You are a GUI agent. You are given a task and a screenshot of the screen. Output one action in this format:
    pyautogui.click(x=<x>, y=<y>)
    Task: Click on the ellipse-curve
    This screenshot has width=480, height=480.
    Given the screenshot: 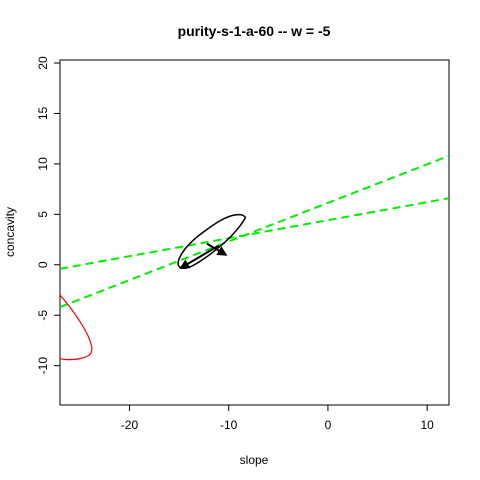 What is the action you would take?
    pyautogui.click(x=212, y=241)
    